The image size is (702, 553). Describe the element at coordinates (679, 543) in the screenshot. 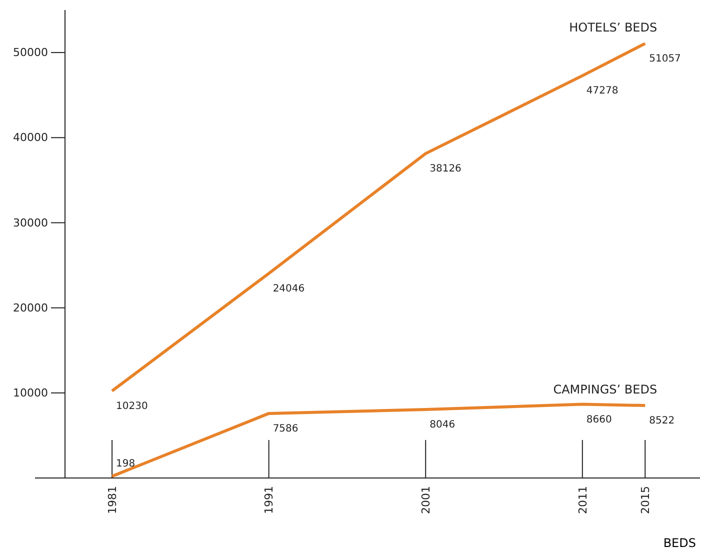

I see `x-axis-title: BEDS` at that location.